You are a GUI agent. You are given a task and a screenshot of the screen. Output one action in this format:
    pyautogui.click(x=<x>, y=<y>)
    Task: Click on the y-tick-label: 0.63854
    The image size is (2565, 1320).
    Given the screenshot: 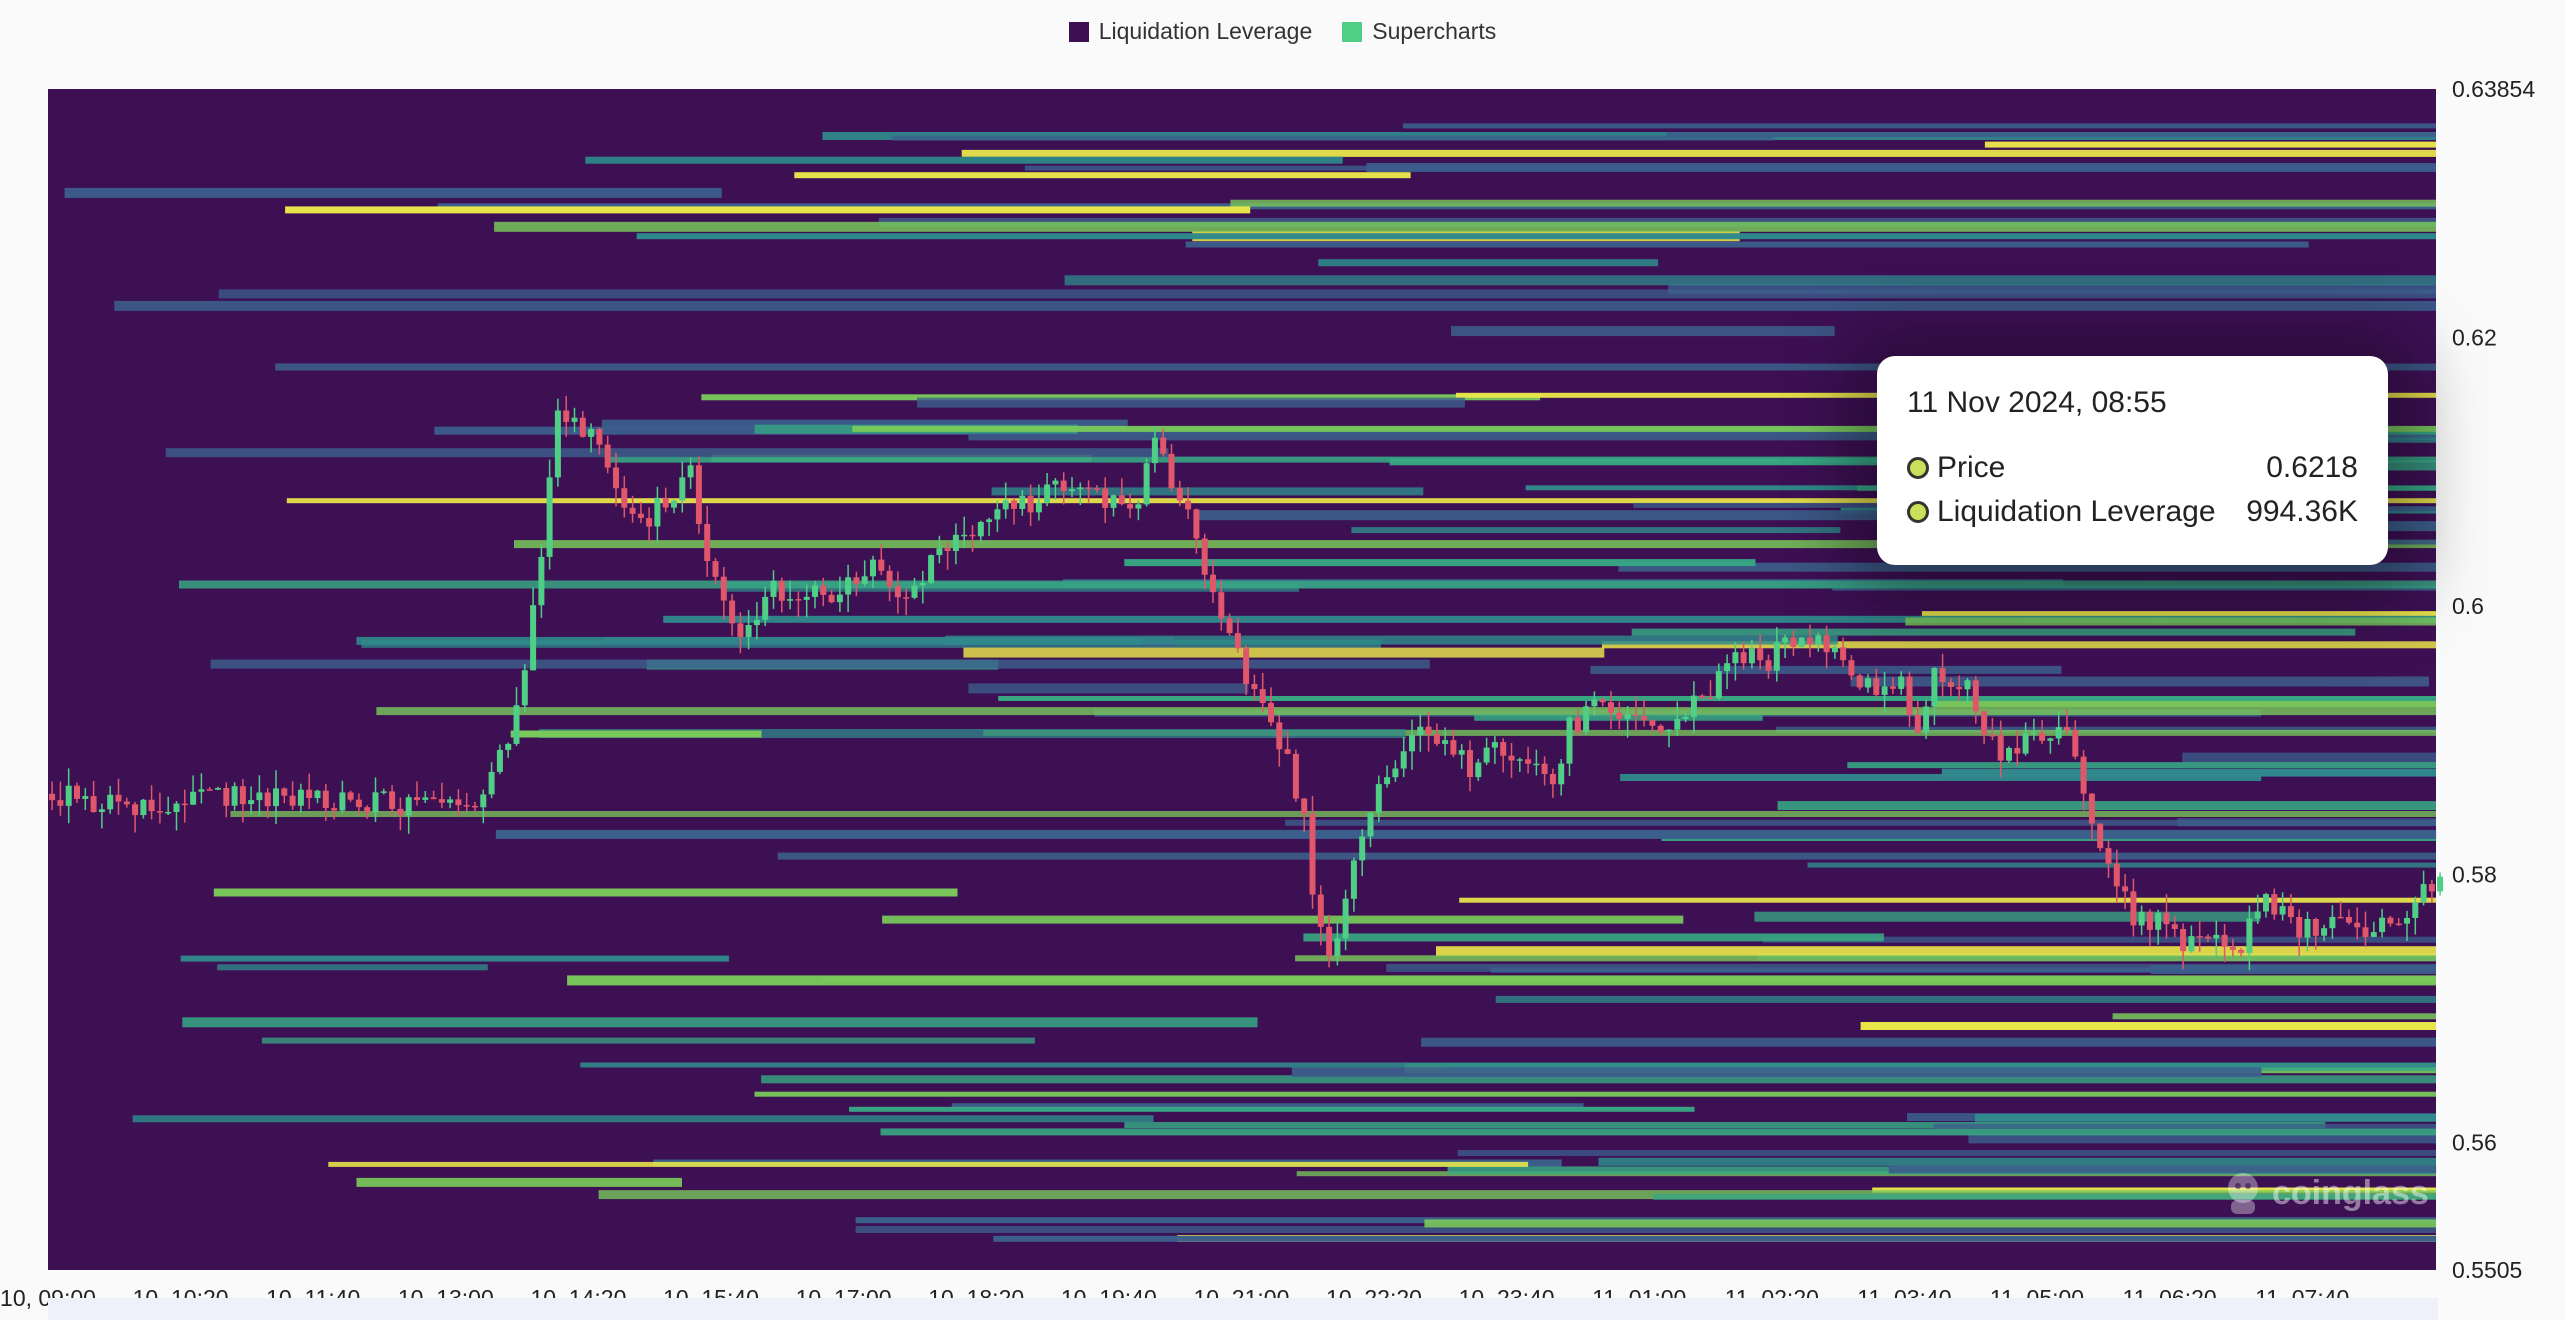 What is the action you would take?
    pyautogui.click(x=2493, y=89)
    